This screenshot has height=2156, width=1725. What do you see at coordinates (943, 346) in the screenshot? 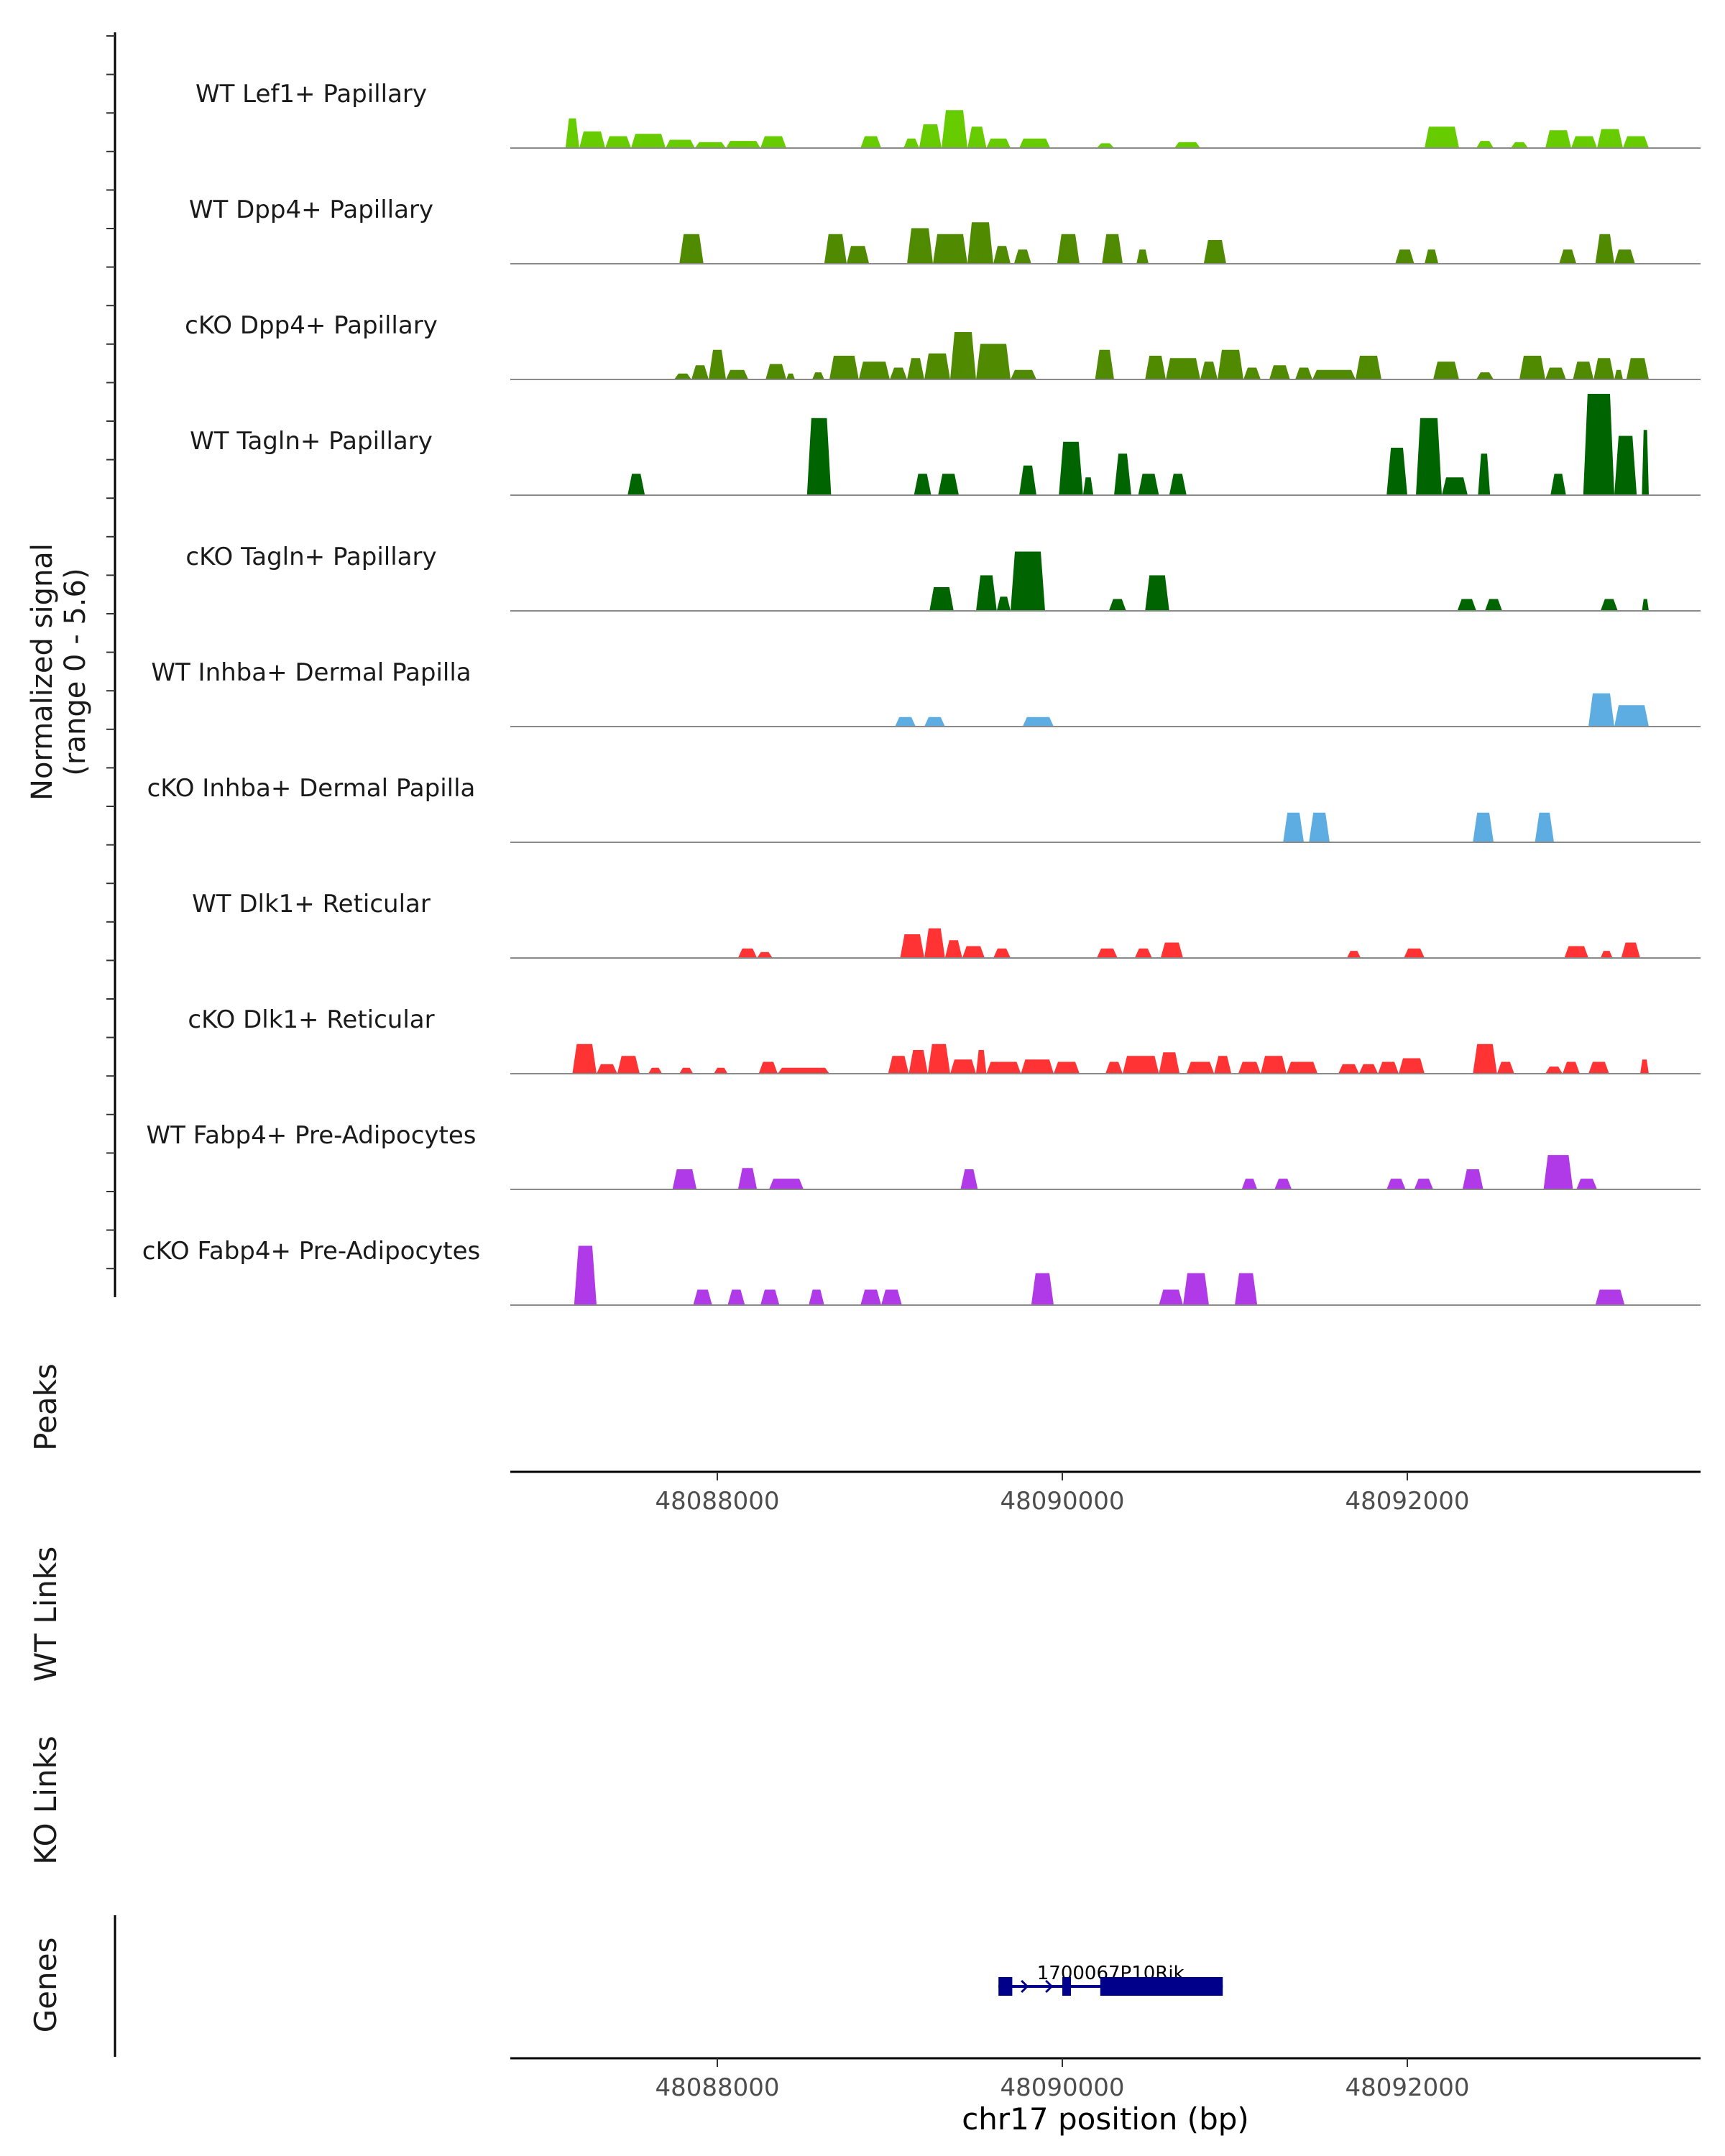
I see `track: cKO Dpp4+ Papillary` at bounding box center [943, 346].